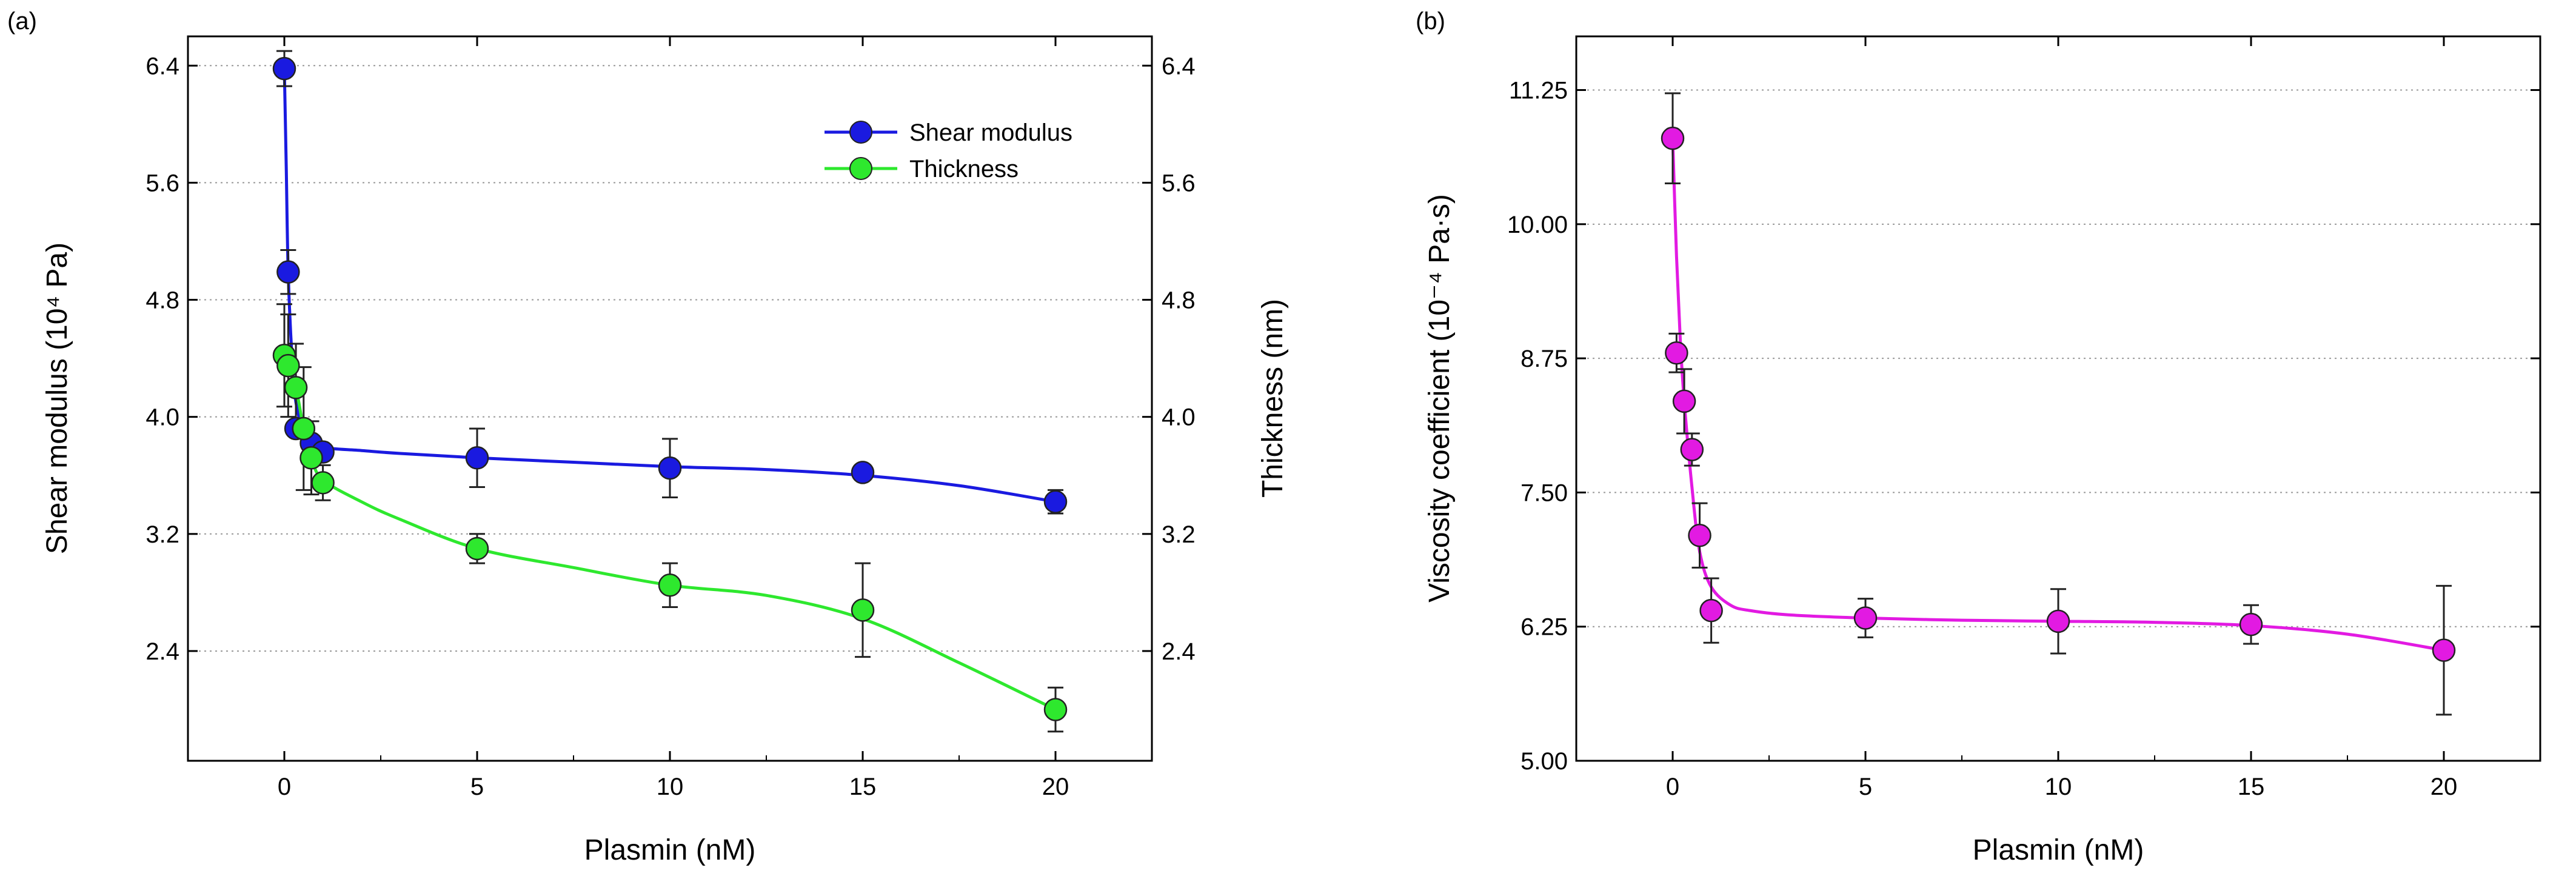 This screenshot has height=879, width=2576. Describe the element at coordinates (863, 787) in the screenshot. I see `a-x-tick-label-3: 15` at that location.